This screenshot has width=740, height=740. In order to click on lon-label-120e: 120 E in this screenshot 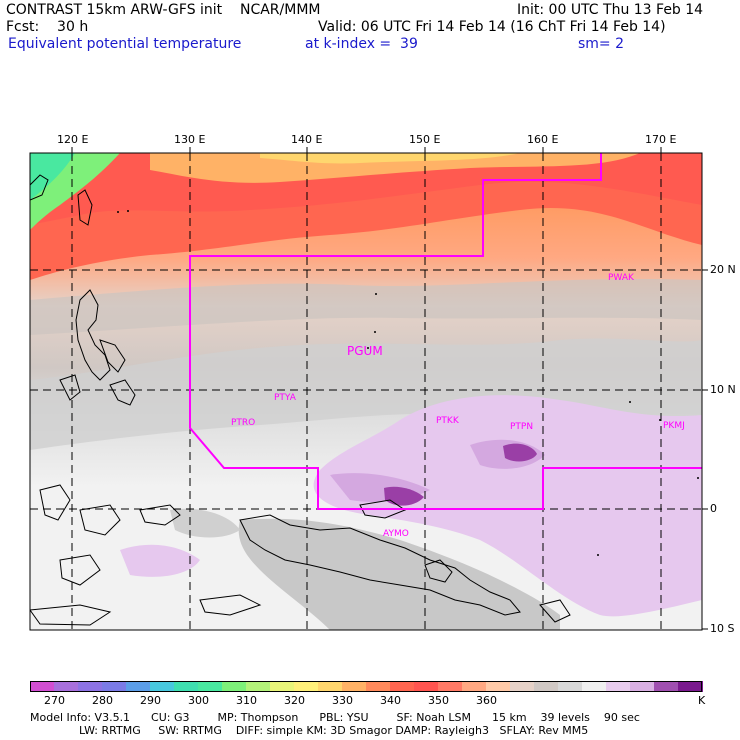, I will do `click(73, 139)`.